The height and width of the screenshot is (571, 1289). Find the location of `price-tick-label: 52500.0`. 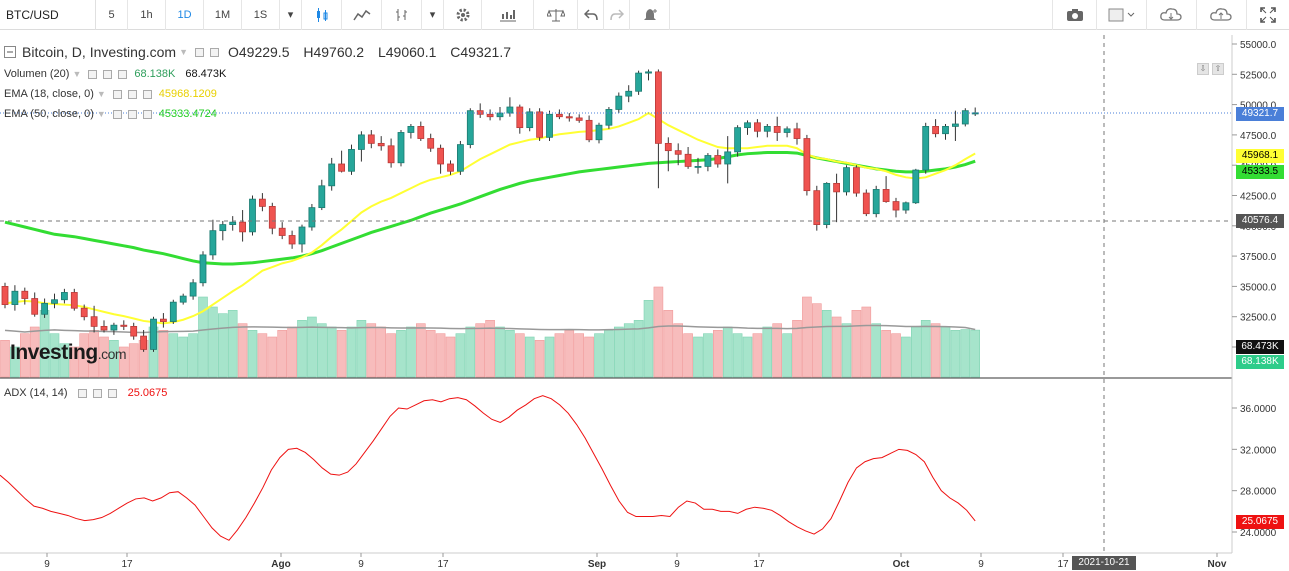

price-tick-label: 52500.0 is located at coordinates (1258, 75).